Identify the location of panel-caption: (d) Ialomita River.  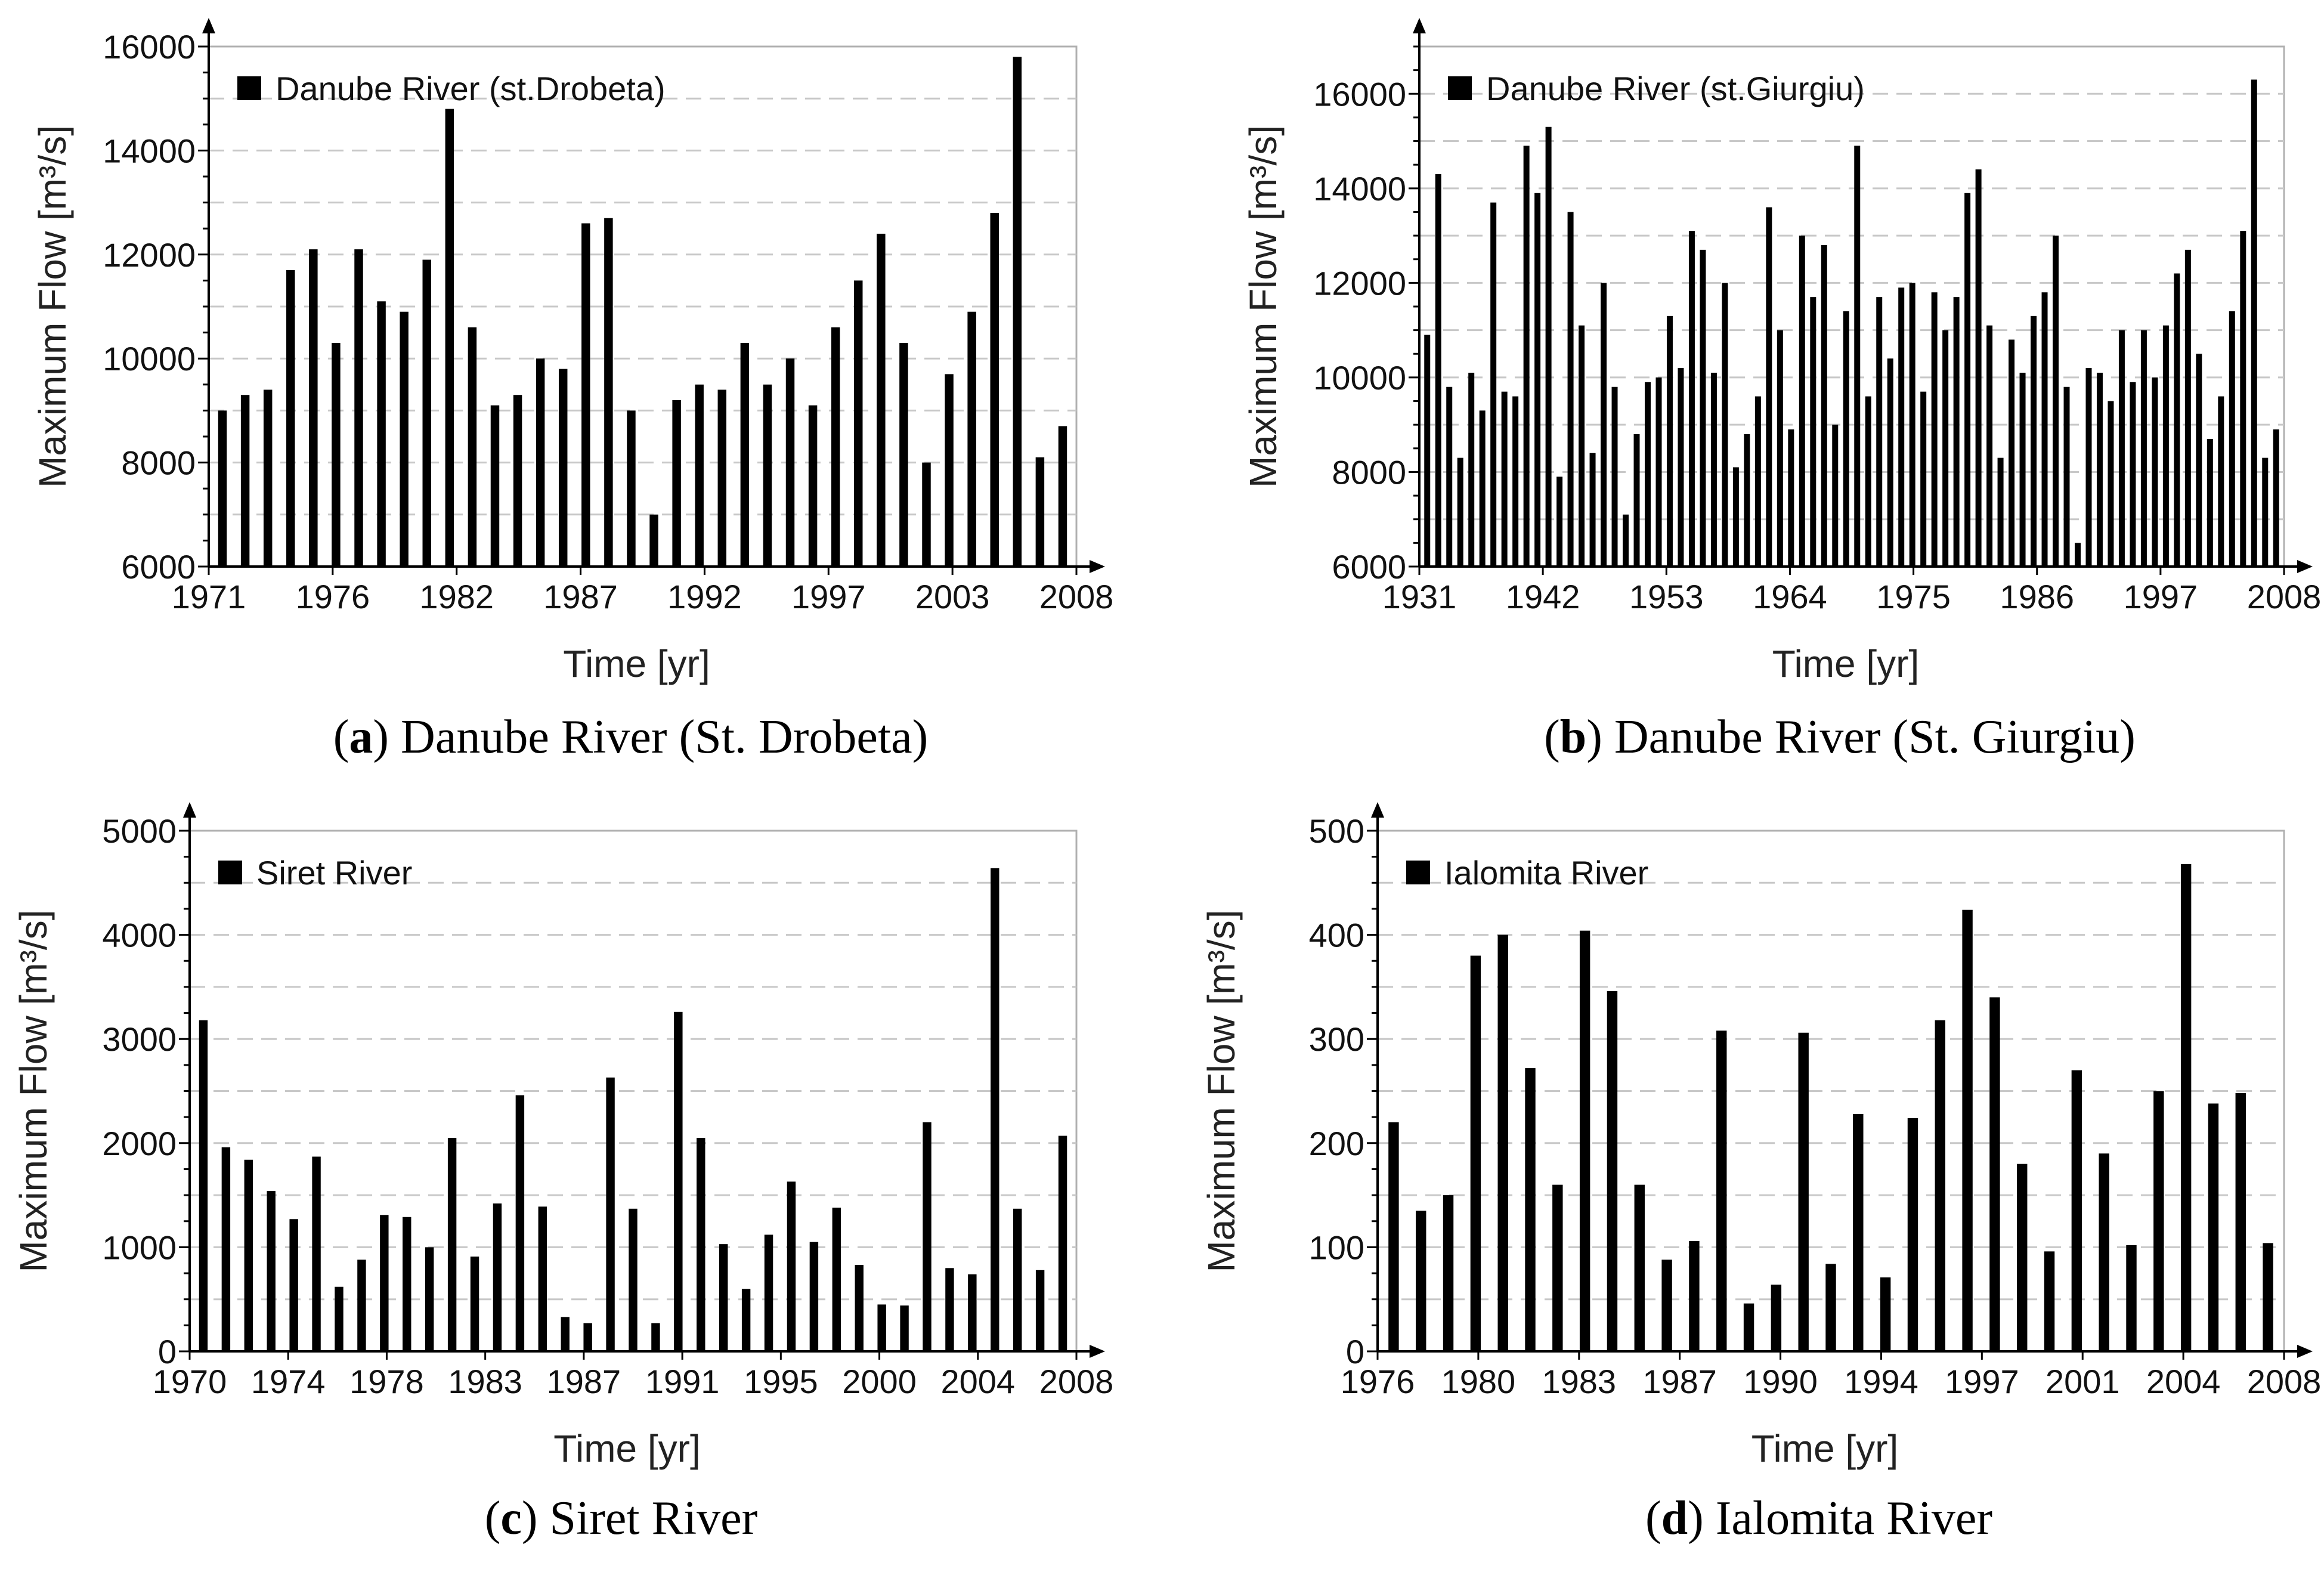
(1818, 1518).